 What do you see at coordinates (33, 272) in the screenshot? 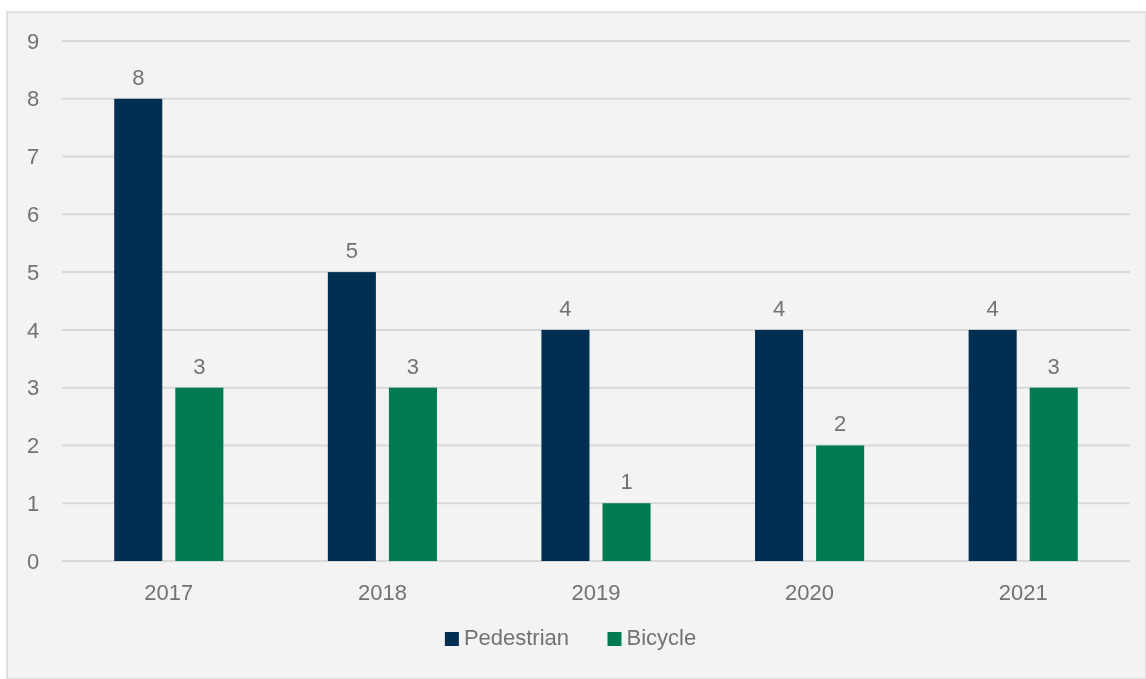
I see `y-tick-label: 5` at bounding box center [33, 272].